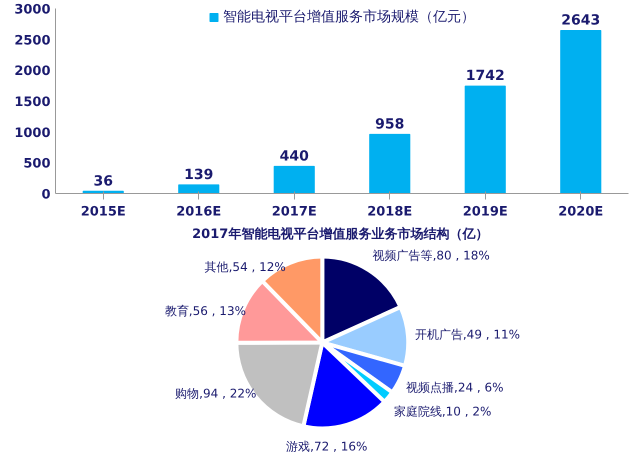 Image resolution: width=640 pixels, height=466 pixels. Describe the element at coordinates (431, 255) in the screenshot. I see `slice-label: 视频广告等,80 , 18%` at that location.